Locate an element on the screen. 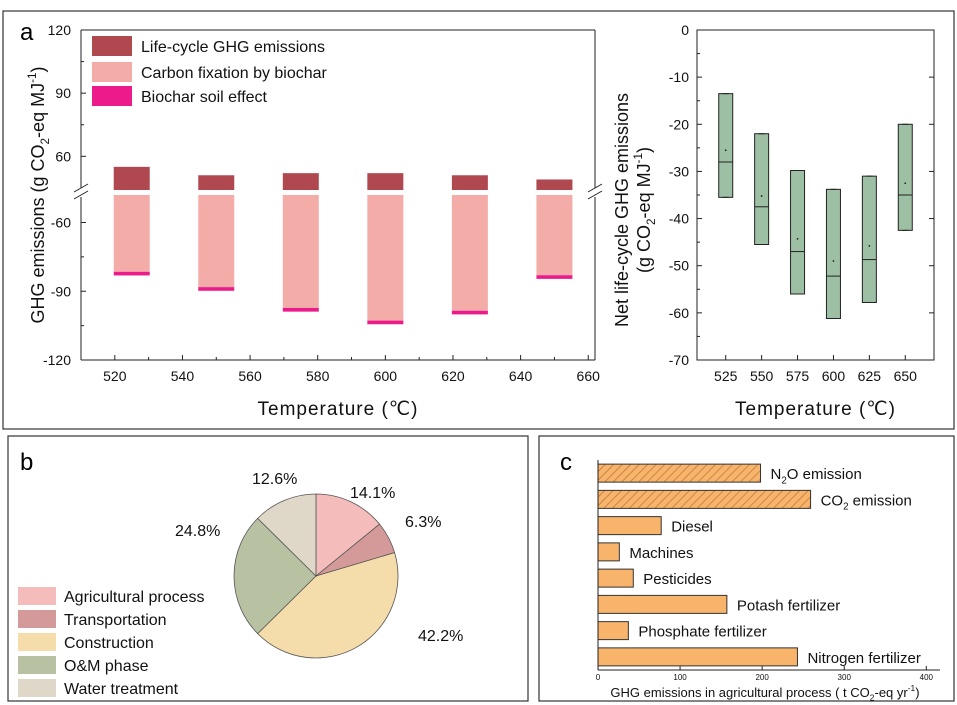  legend-label: Agricultural process is located at coordinates (134, 597).